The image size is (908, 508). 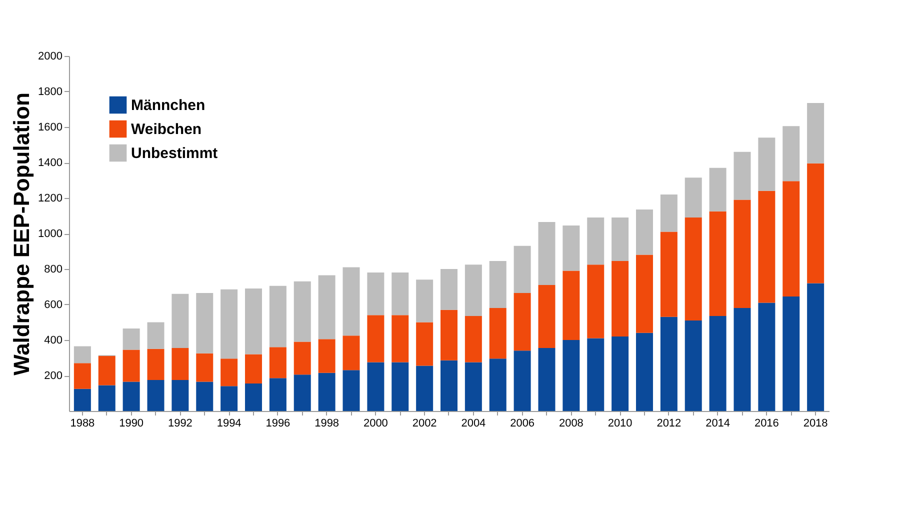 I want to click on y-tick-label: 600, so click(x=53, y=305).